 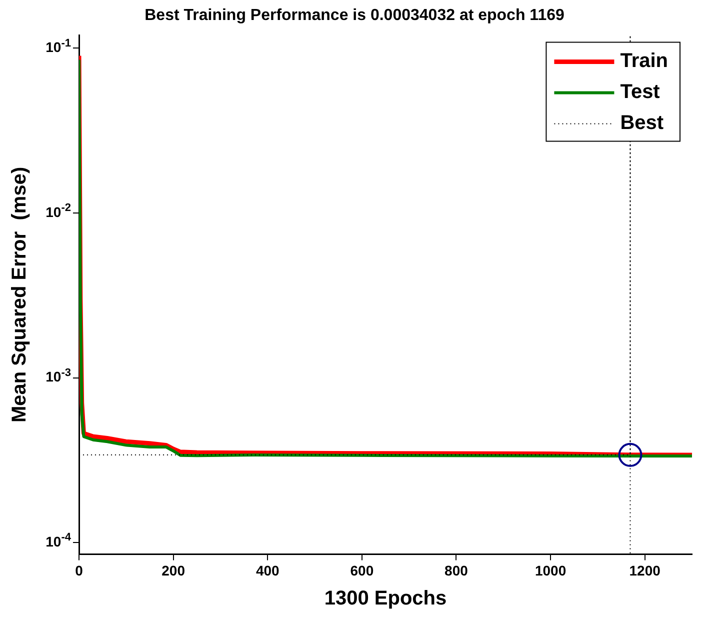 What do you see at coordinates (642, 123) in the screenshot?
I see `legend-label: Best` at bounding box center [642, 123].